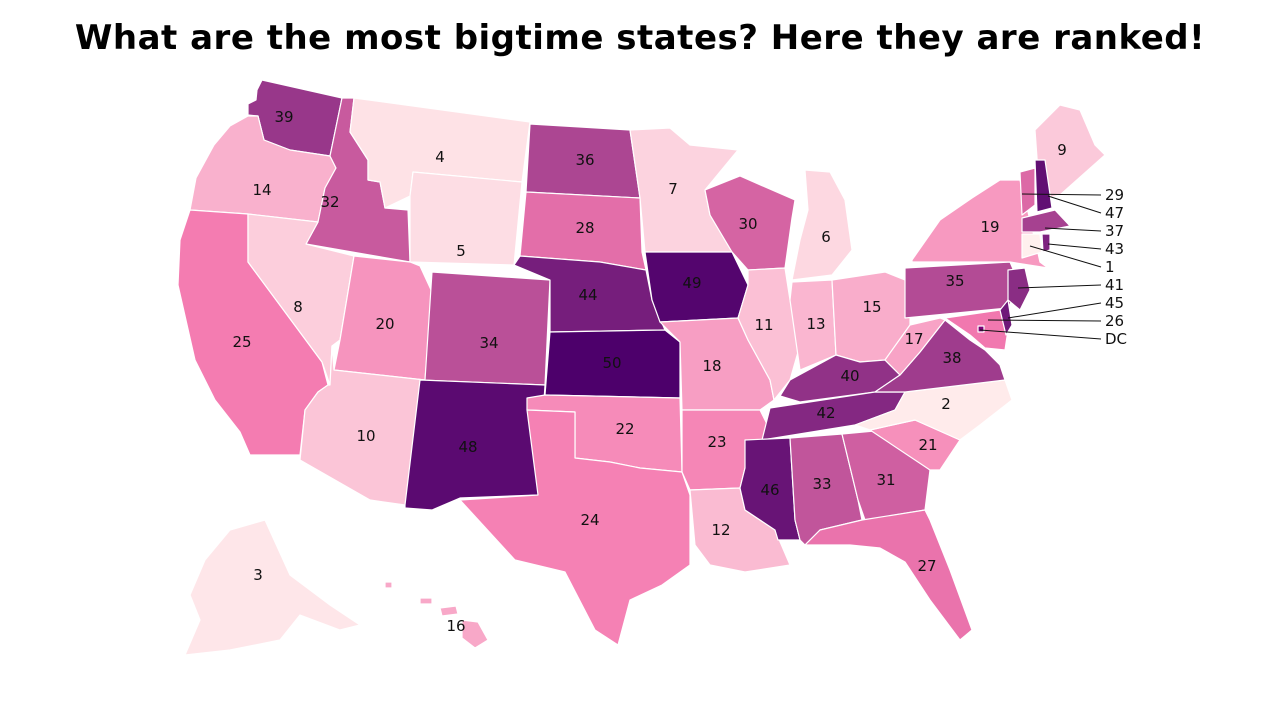 This screenshot has height=720, width=1280. What do you see at coordinates (885, 480) in the screenshot?
I see `rank-label-ga: 31` at bounding box center [885, 480].